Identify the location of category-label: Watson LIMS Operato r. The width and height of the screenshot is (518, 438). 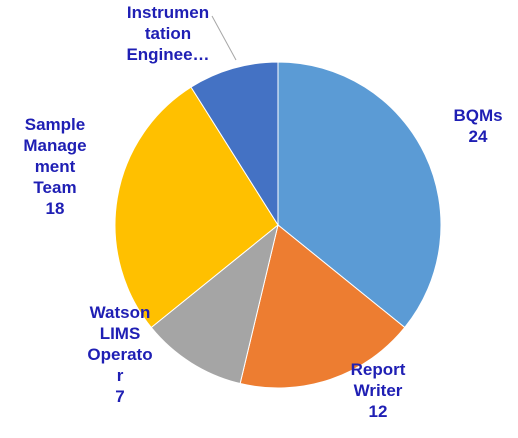
(119, 344).